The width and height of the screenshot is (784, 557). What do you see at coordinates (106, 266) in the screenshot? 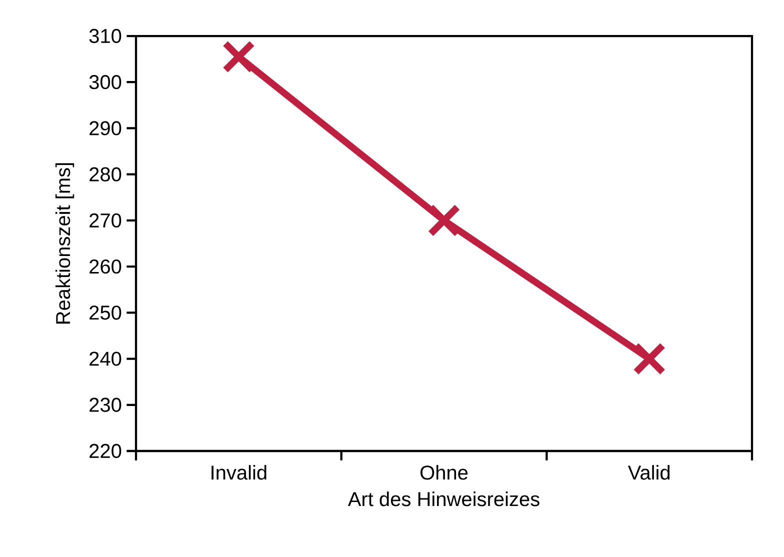
I see `y-tick-label: 260` at bounding box center [106, 266].